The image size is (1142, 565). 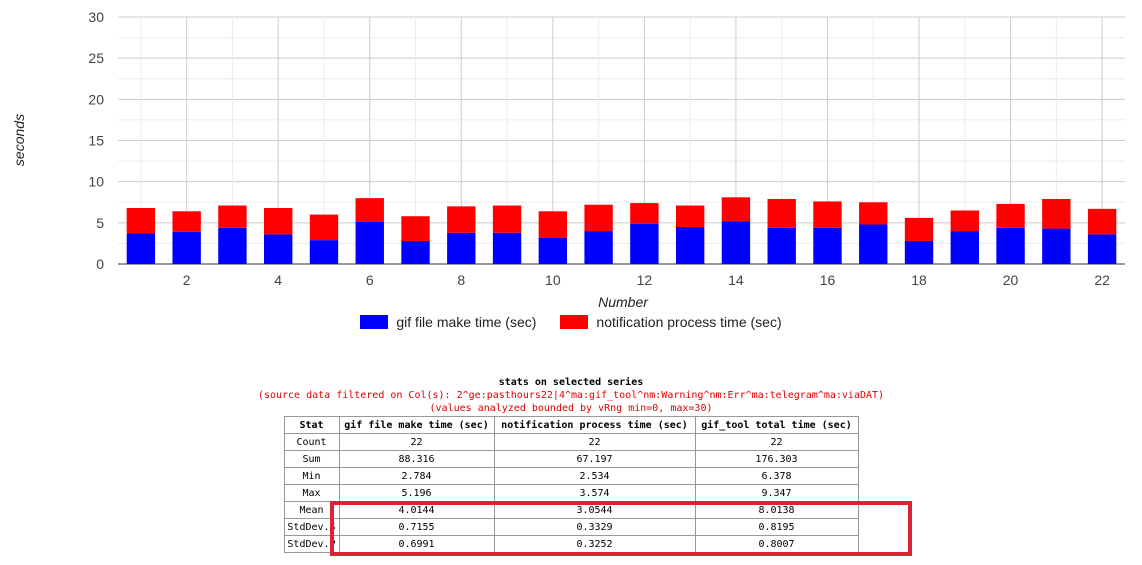 I want to click on stats-row-label: StdDev.P, so click(x=311, y=544).